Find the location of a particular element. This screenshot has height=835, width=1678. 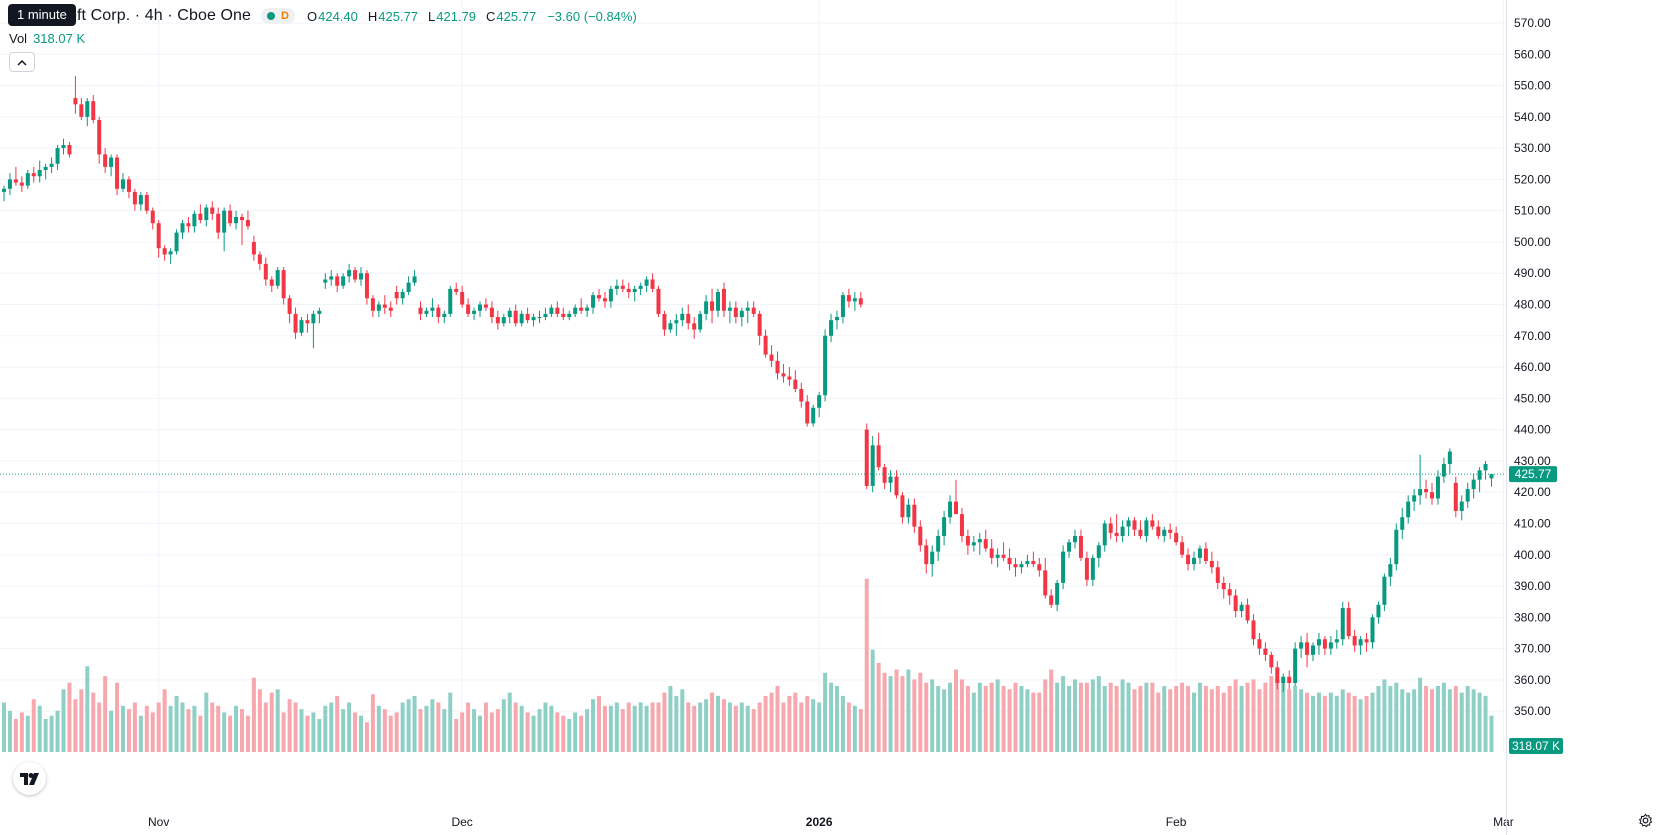

close-value: C425.77 is located at coordinates (511, 16).